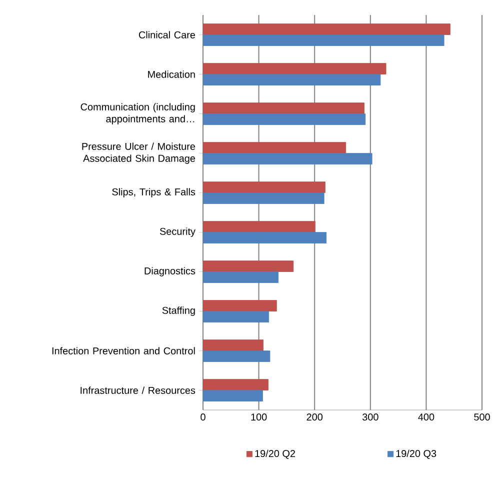  What do you see at coordinates (171, 74) in the screenshot?
I see `y-tick-label: Medication` at bounding box center [171, 74].